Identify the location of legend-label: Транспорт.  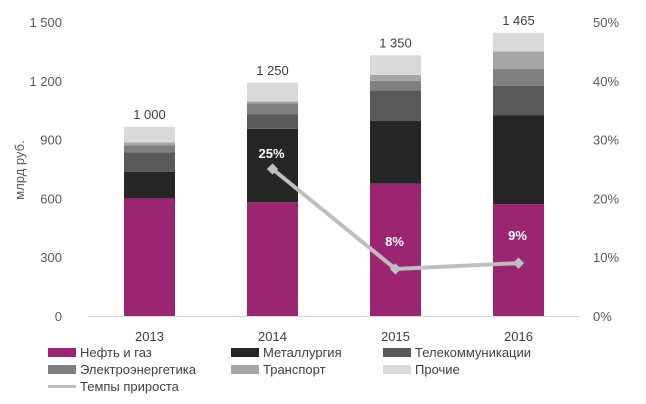
(294, 369).